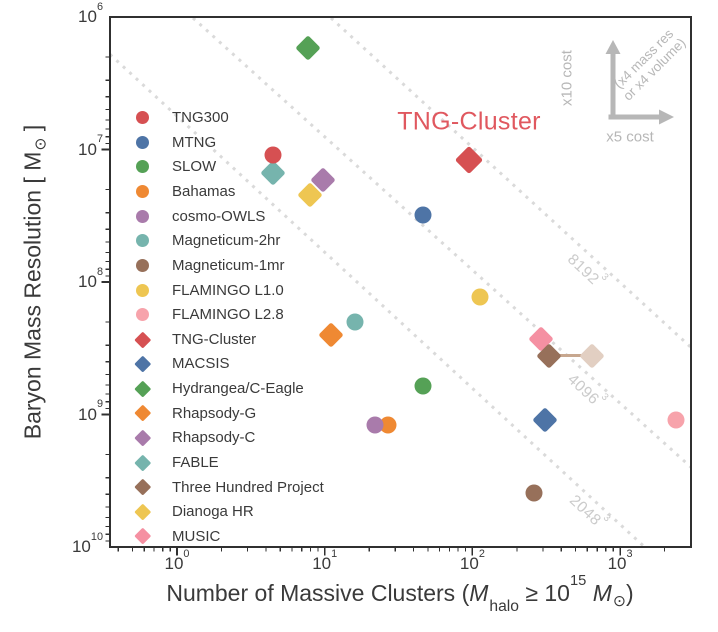 The image size is (718, 632). I want to click on legend-item-macsis: MACSIS, so click(180, 363).